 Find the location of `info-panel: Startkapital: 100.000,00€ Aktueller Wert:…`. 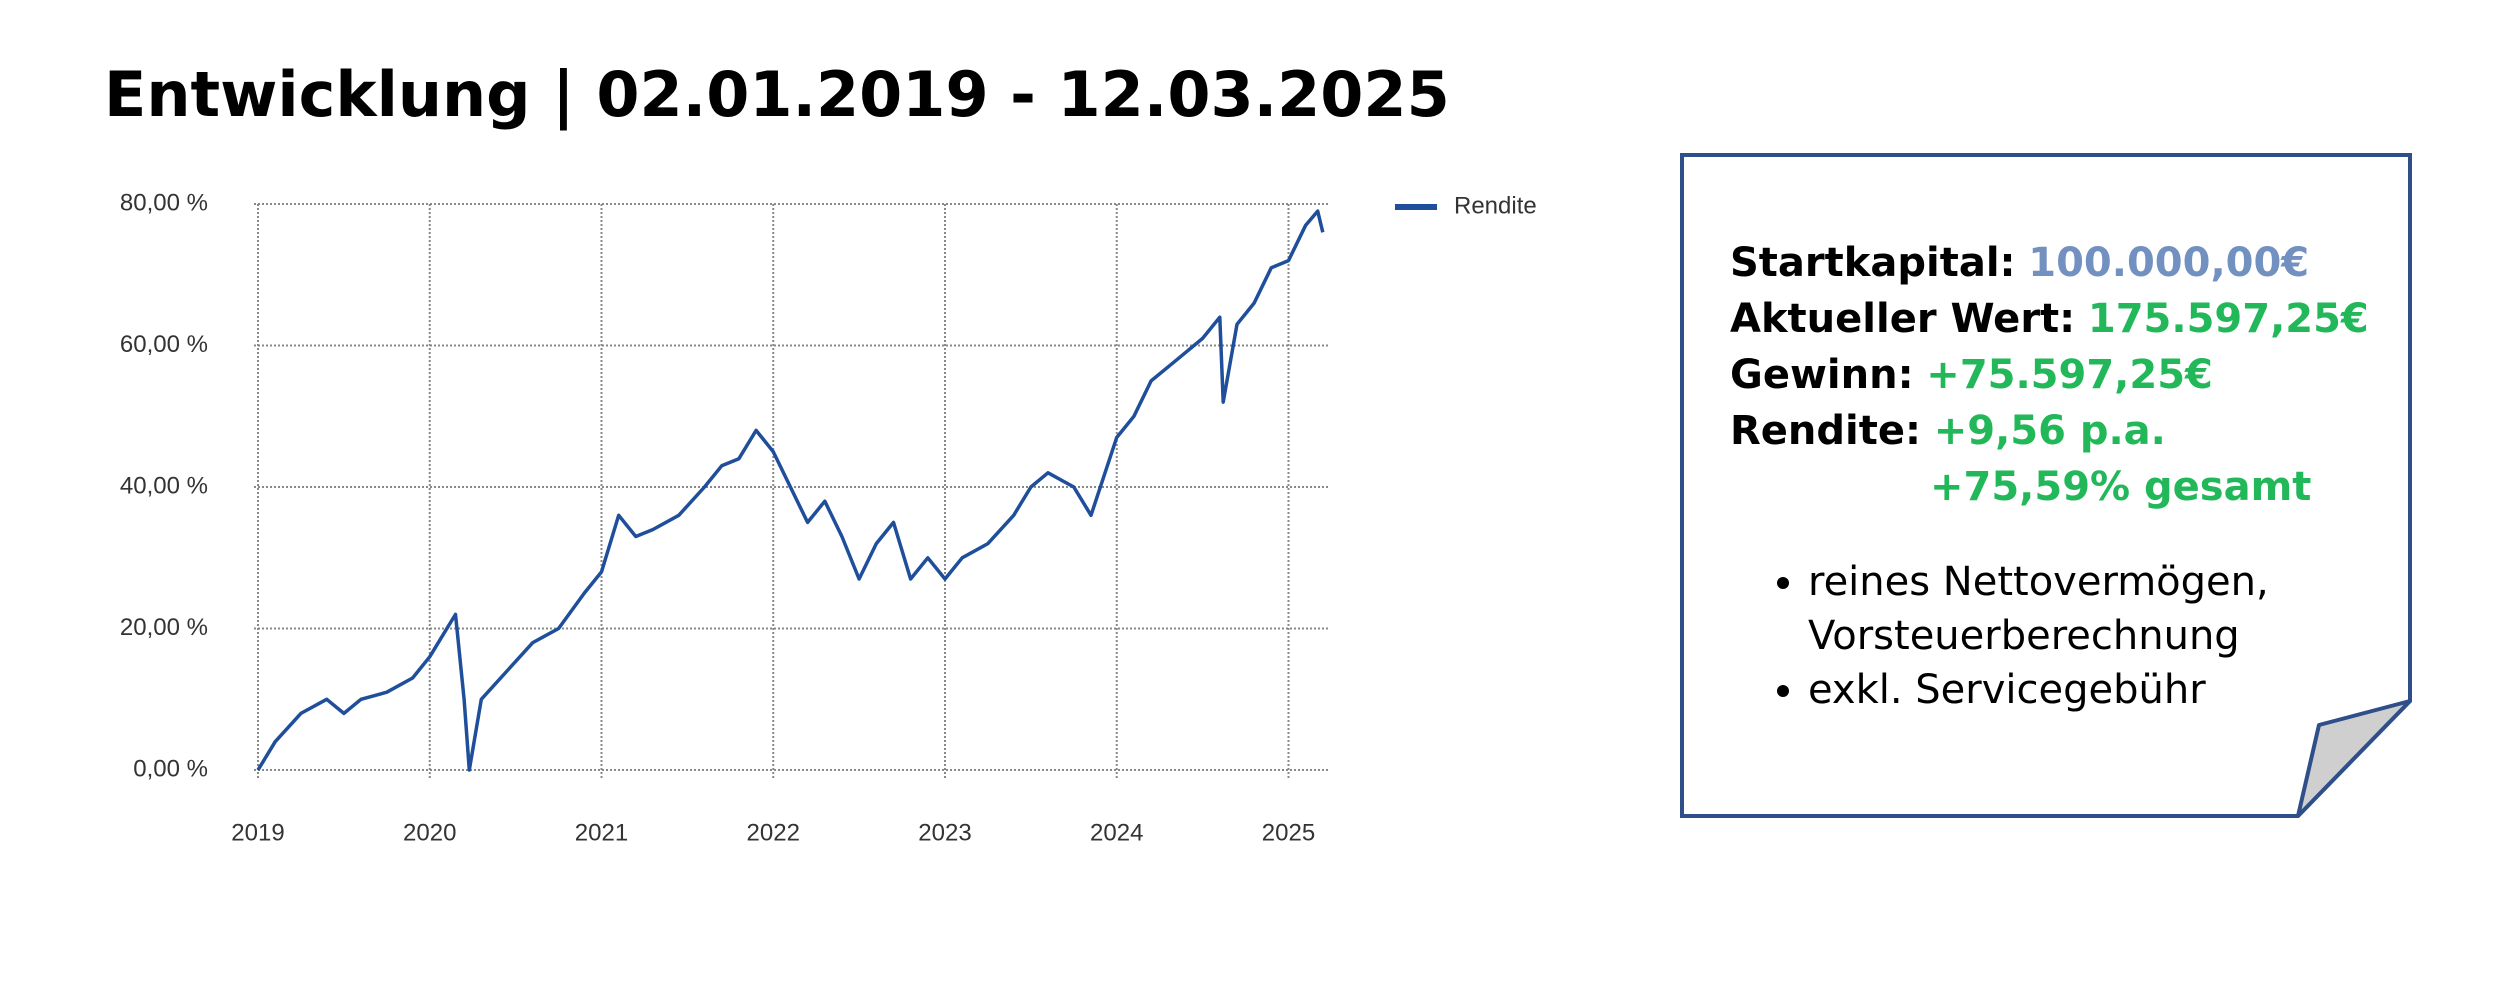

info-panel: Startkapital: 100.000,00€ Aktueller Wert:… is located at coordinates (2049, 476).